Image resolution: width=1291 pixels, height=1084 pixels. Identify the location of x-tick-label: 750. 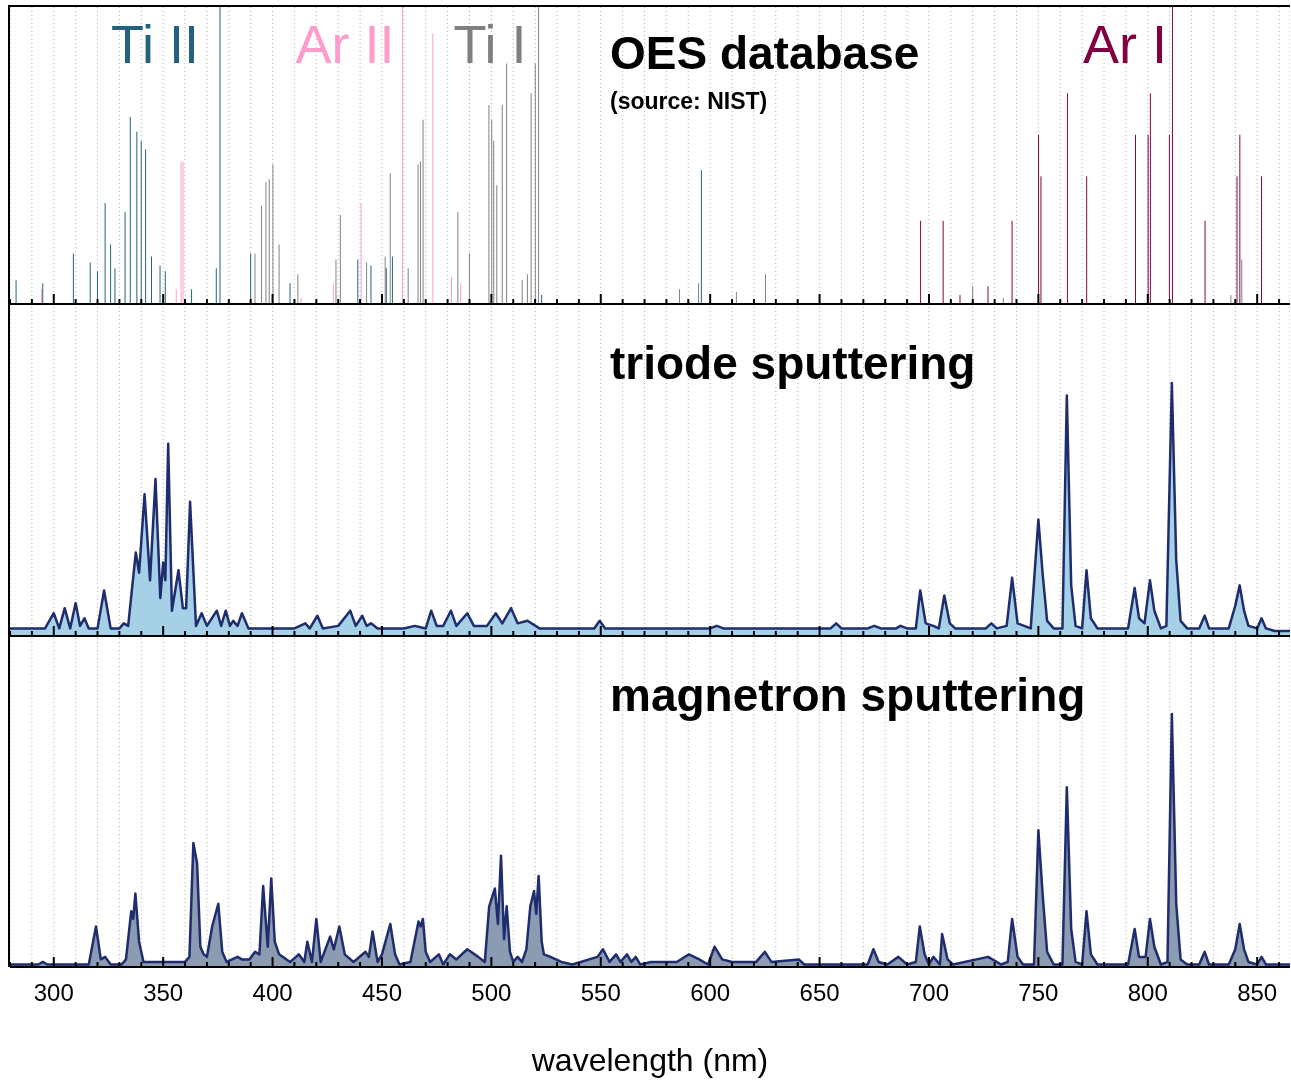
(1038, 992).